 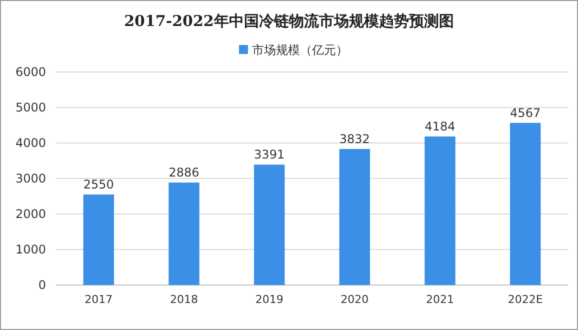 I want to click on x-tick-label: 2020, so click(x=354, y=299).